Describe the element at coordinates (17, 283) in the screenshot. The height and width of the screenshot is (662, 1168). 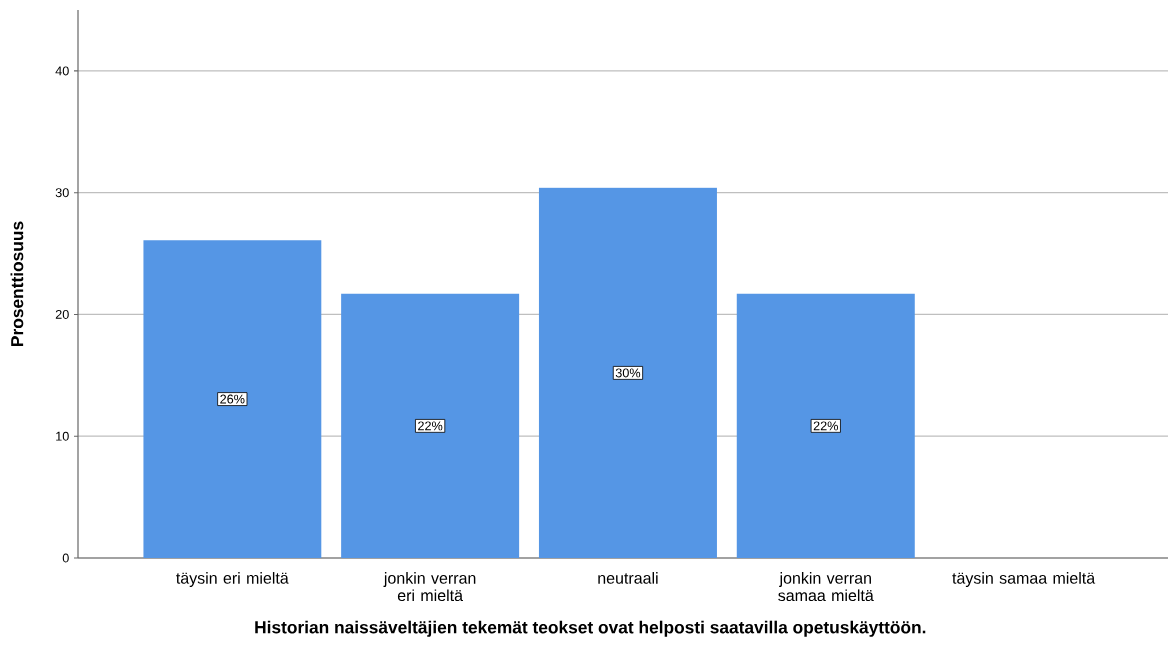
I see `y-axis-title: Prosenttiosuus` at that location.